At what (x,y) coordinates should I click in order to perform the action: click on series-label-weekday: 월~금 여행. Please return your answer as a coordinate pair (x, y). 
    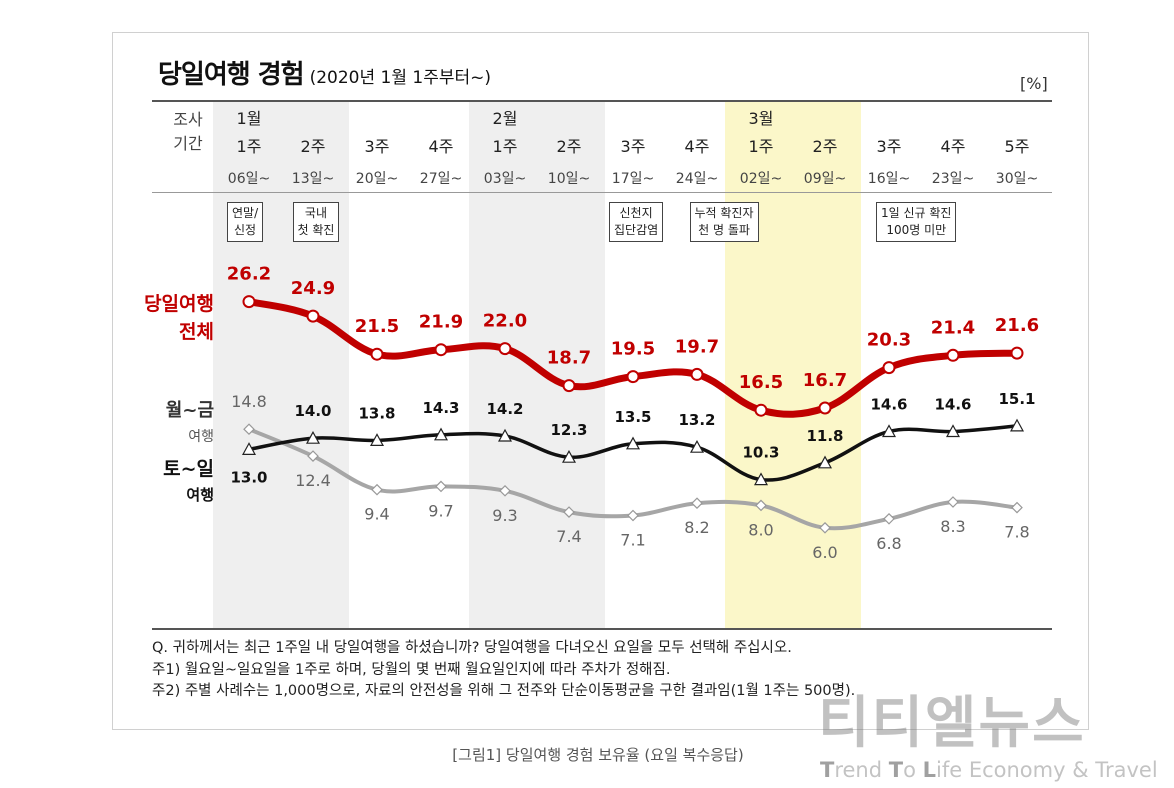
    Looking at the image, I should click on (171, 424).